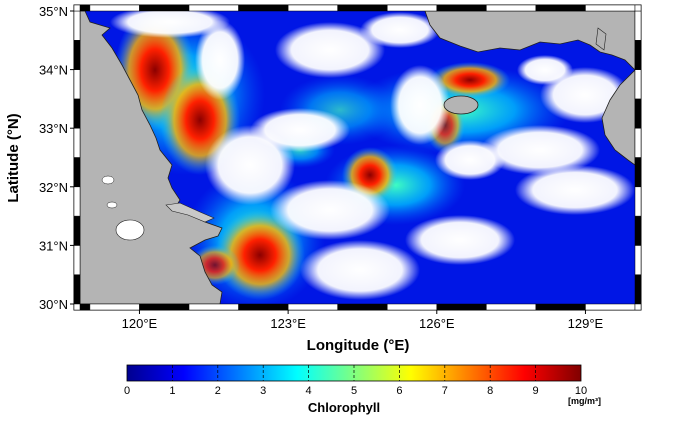 This screenshot has width=680, height=431. What do you see at coordinates (151, 157) in the screenshot?
I see `land-china-mainland` at bounding box center [151, 157].